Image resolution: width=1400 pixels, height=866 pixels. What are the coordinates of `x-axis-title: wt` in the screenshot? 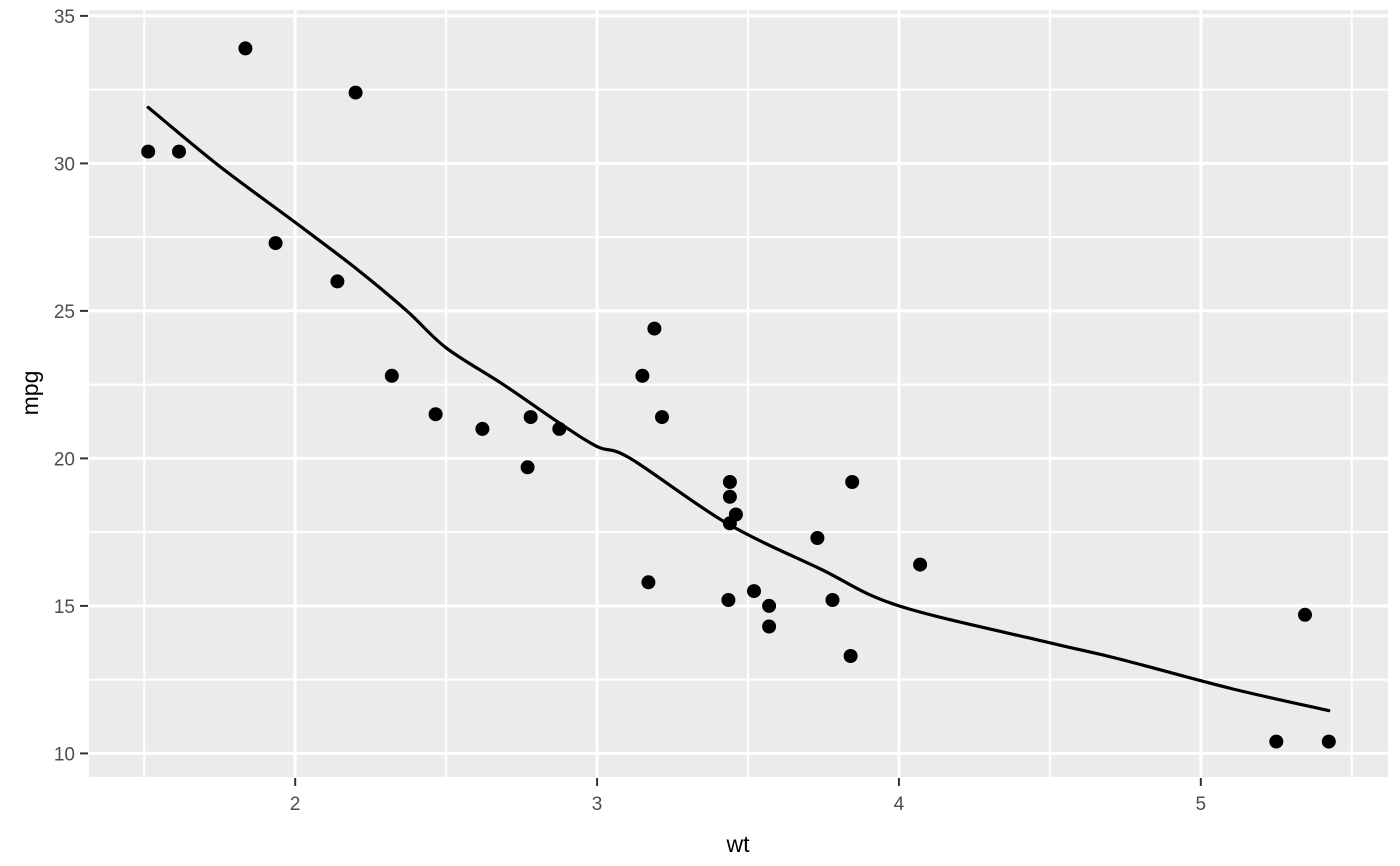 It's located at (738, 844).